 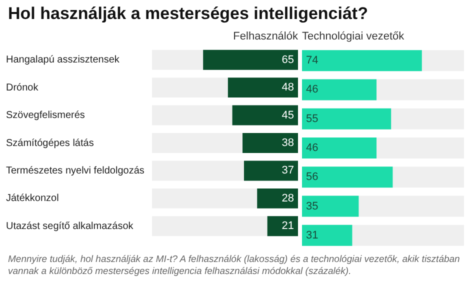 What do you see at coordinates (353, 36) in the screenshot?
I see `series-label: Technológiai vezetők` at bounding box center [353, 36].